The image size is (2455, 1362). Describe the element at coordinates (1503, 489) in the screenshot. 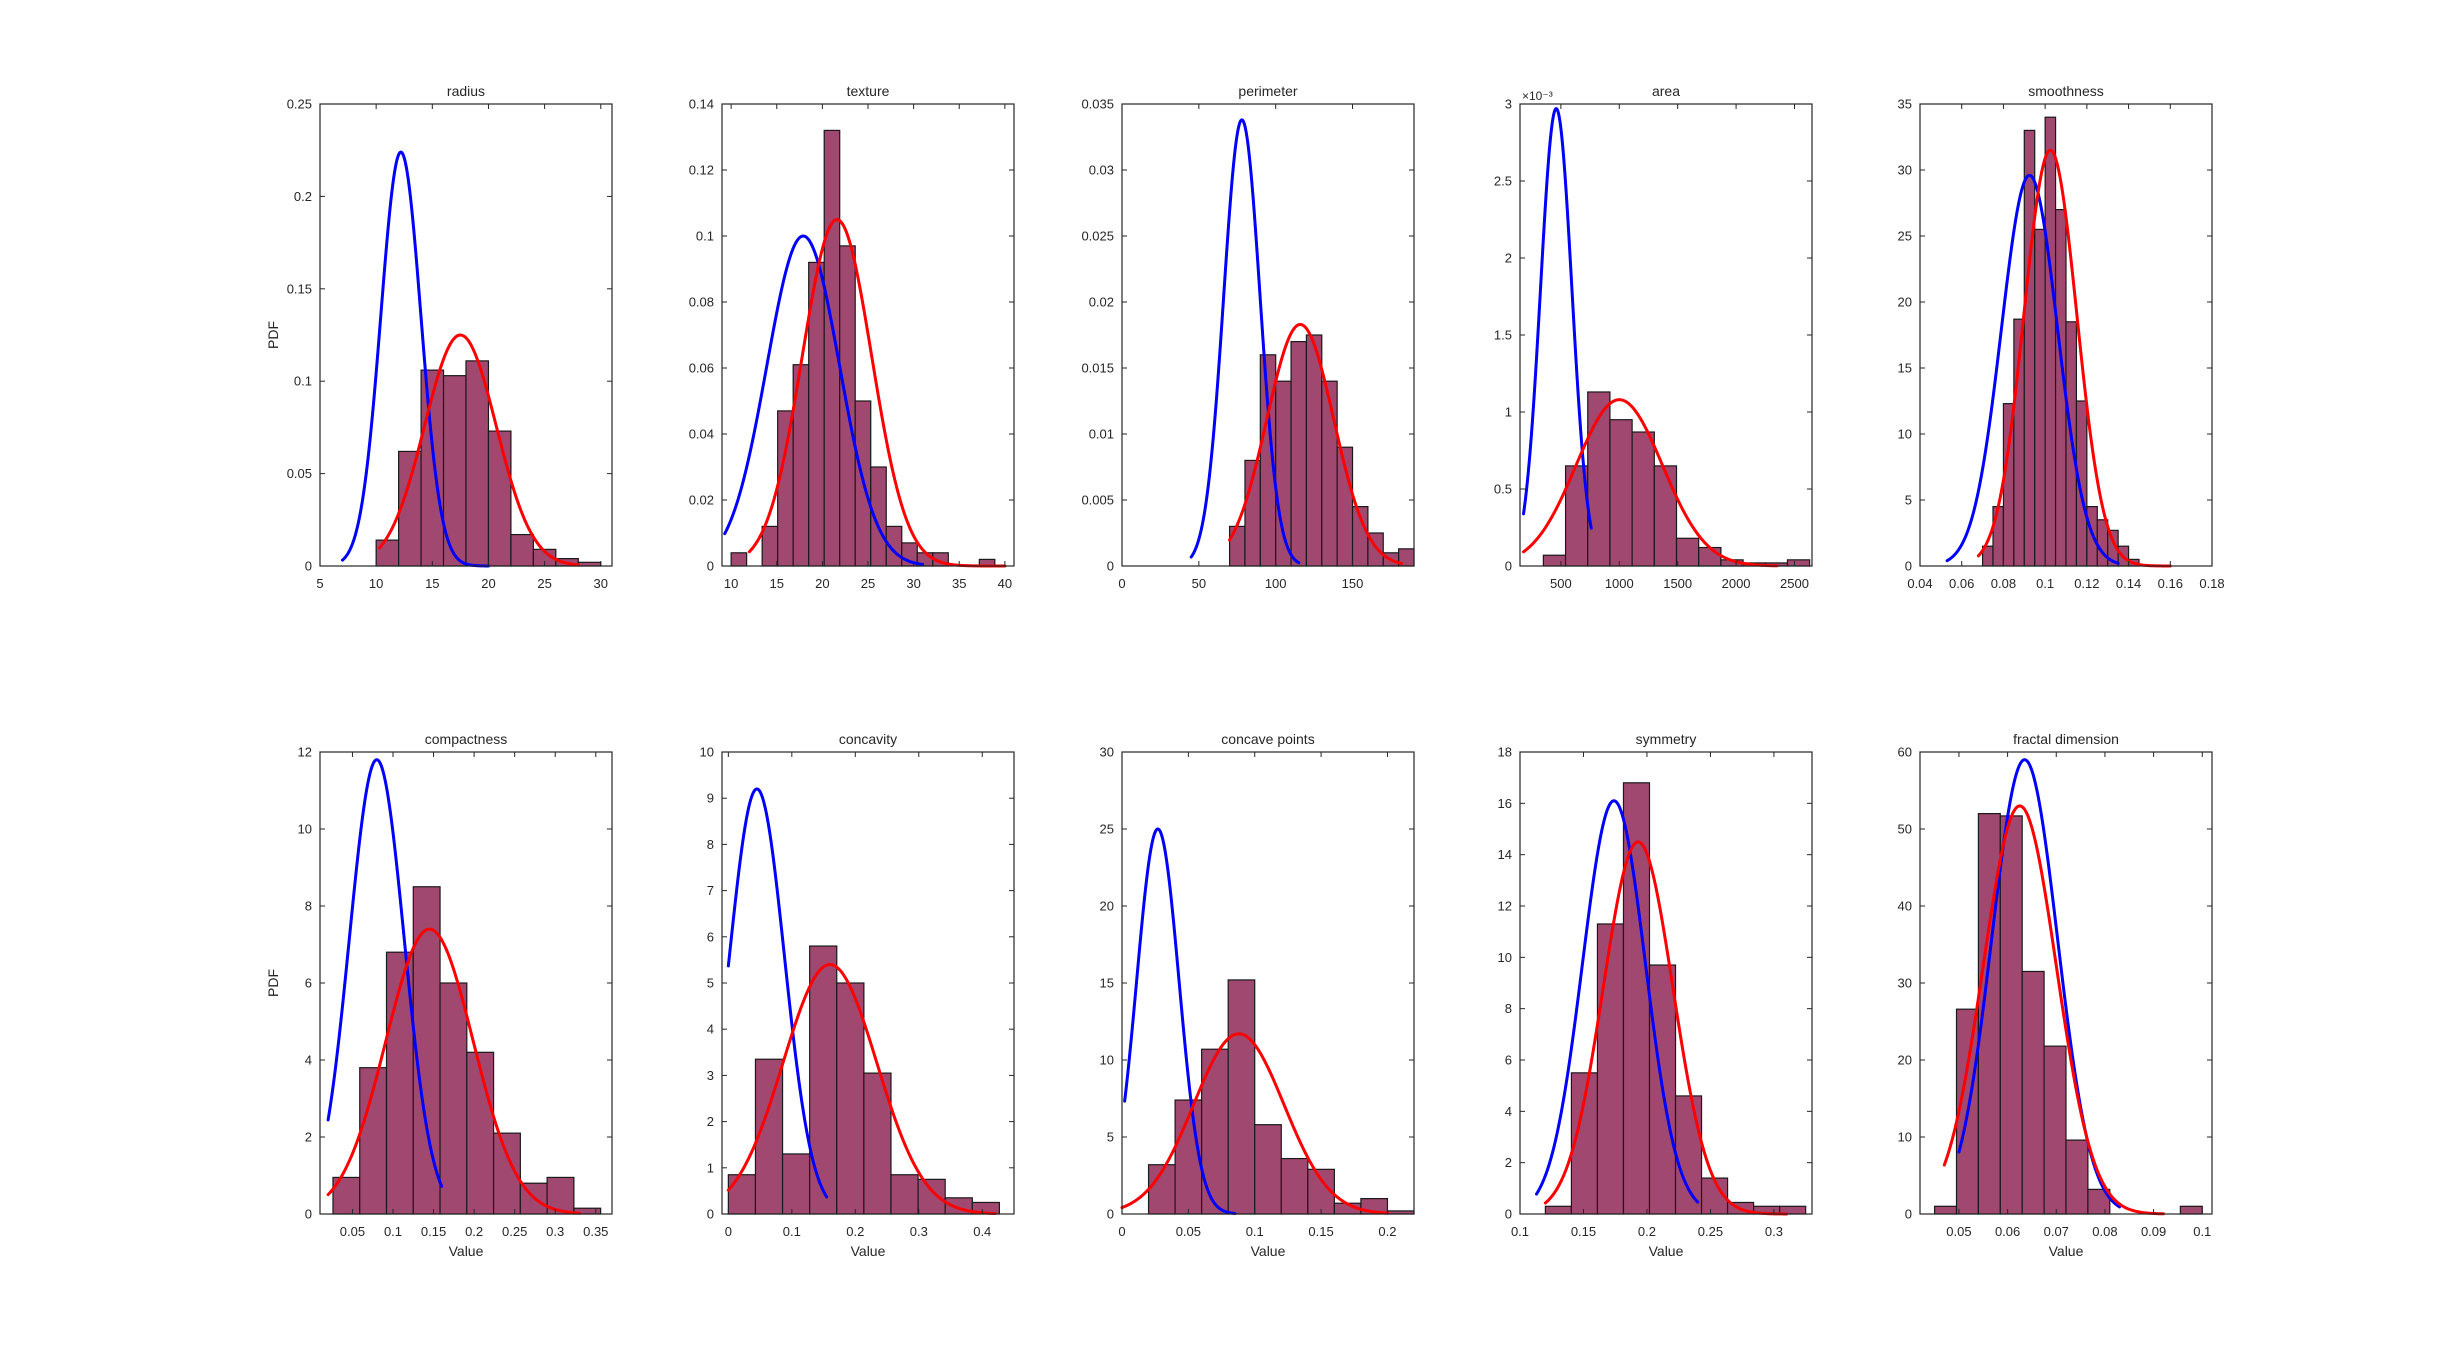

I see `y-tick-label: 0.5` at that location.